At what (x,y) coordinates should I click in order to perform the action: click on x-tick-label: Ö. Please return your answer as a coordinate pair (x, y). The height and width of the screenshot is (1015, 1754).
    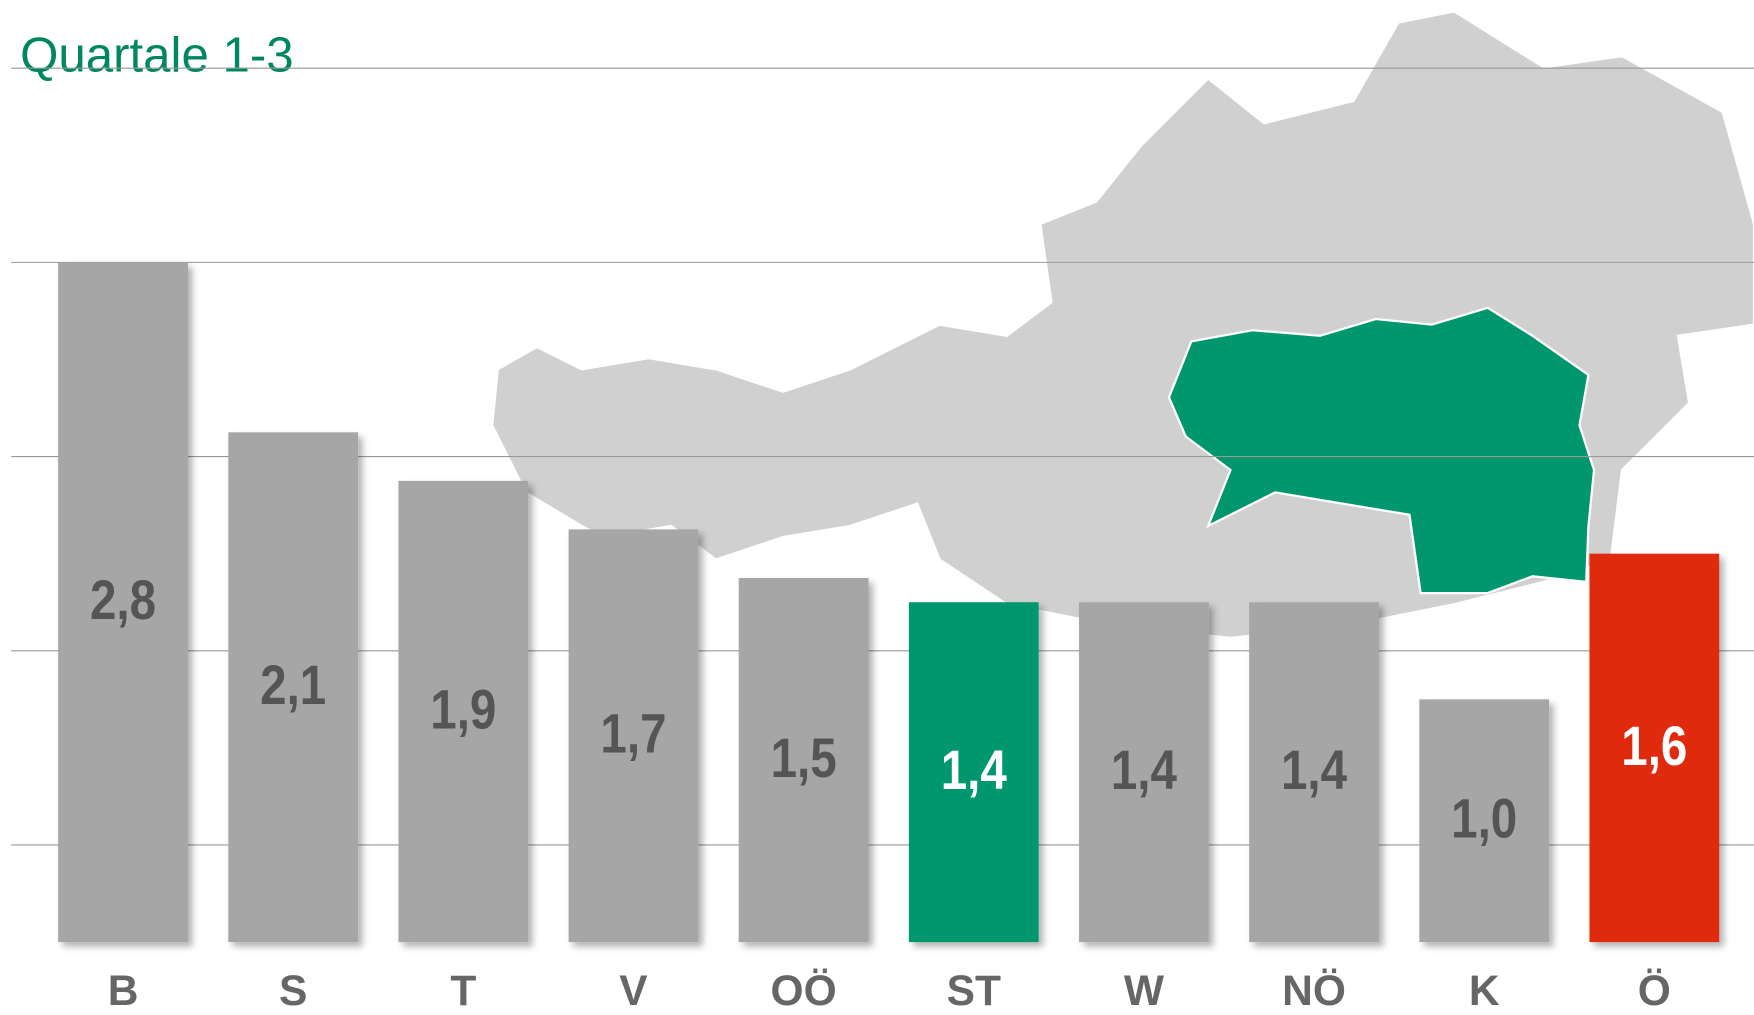
    Looking at the image, I should click on (1654, 991).